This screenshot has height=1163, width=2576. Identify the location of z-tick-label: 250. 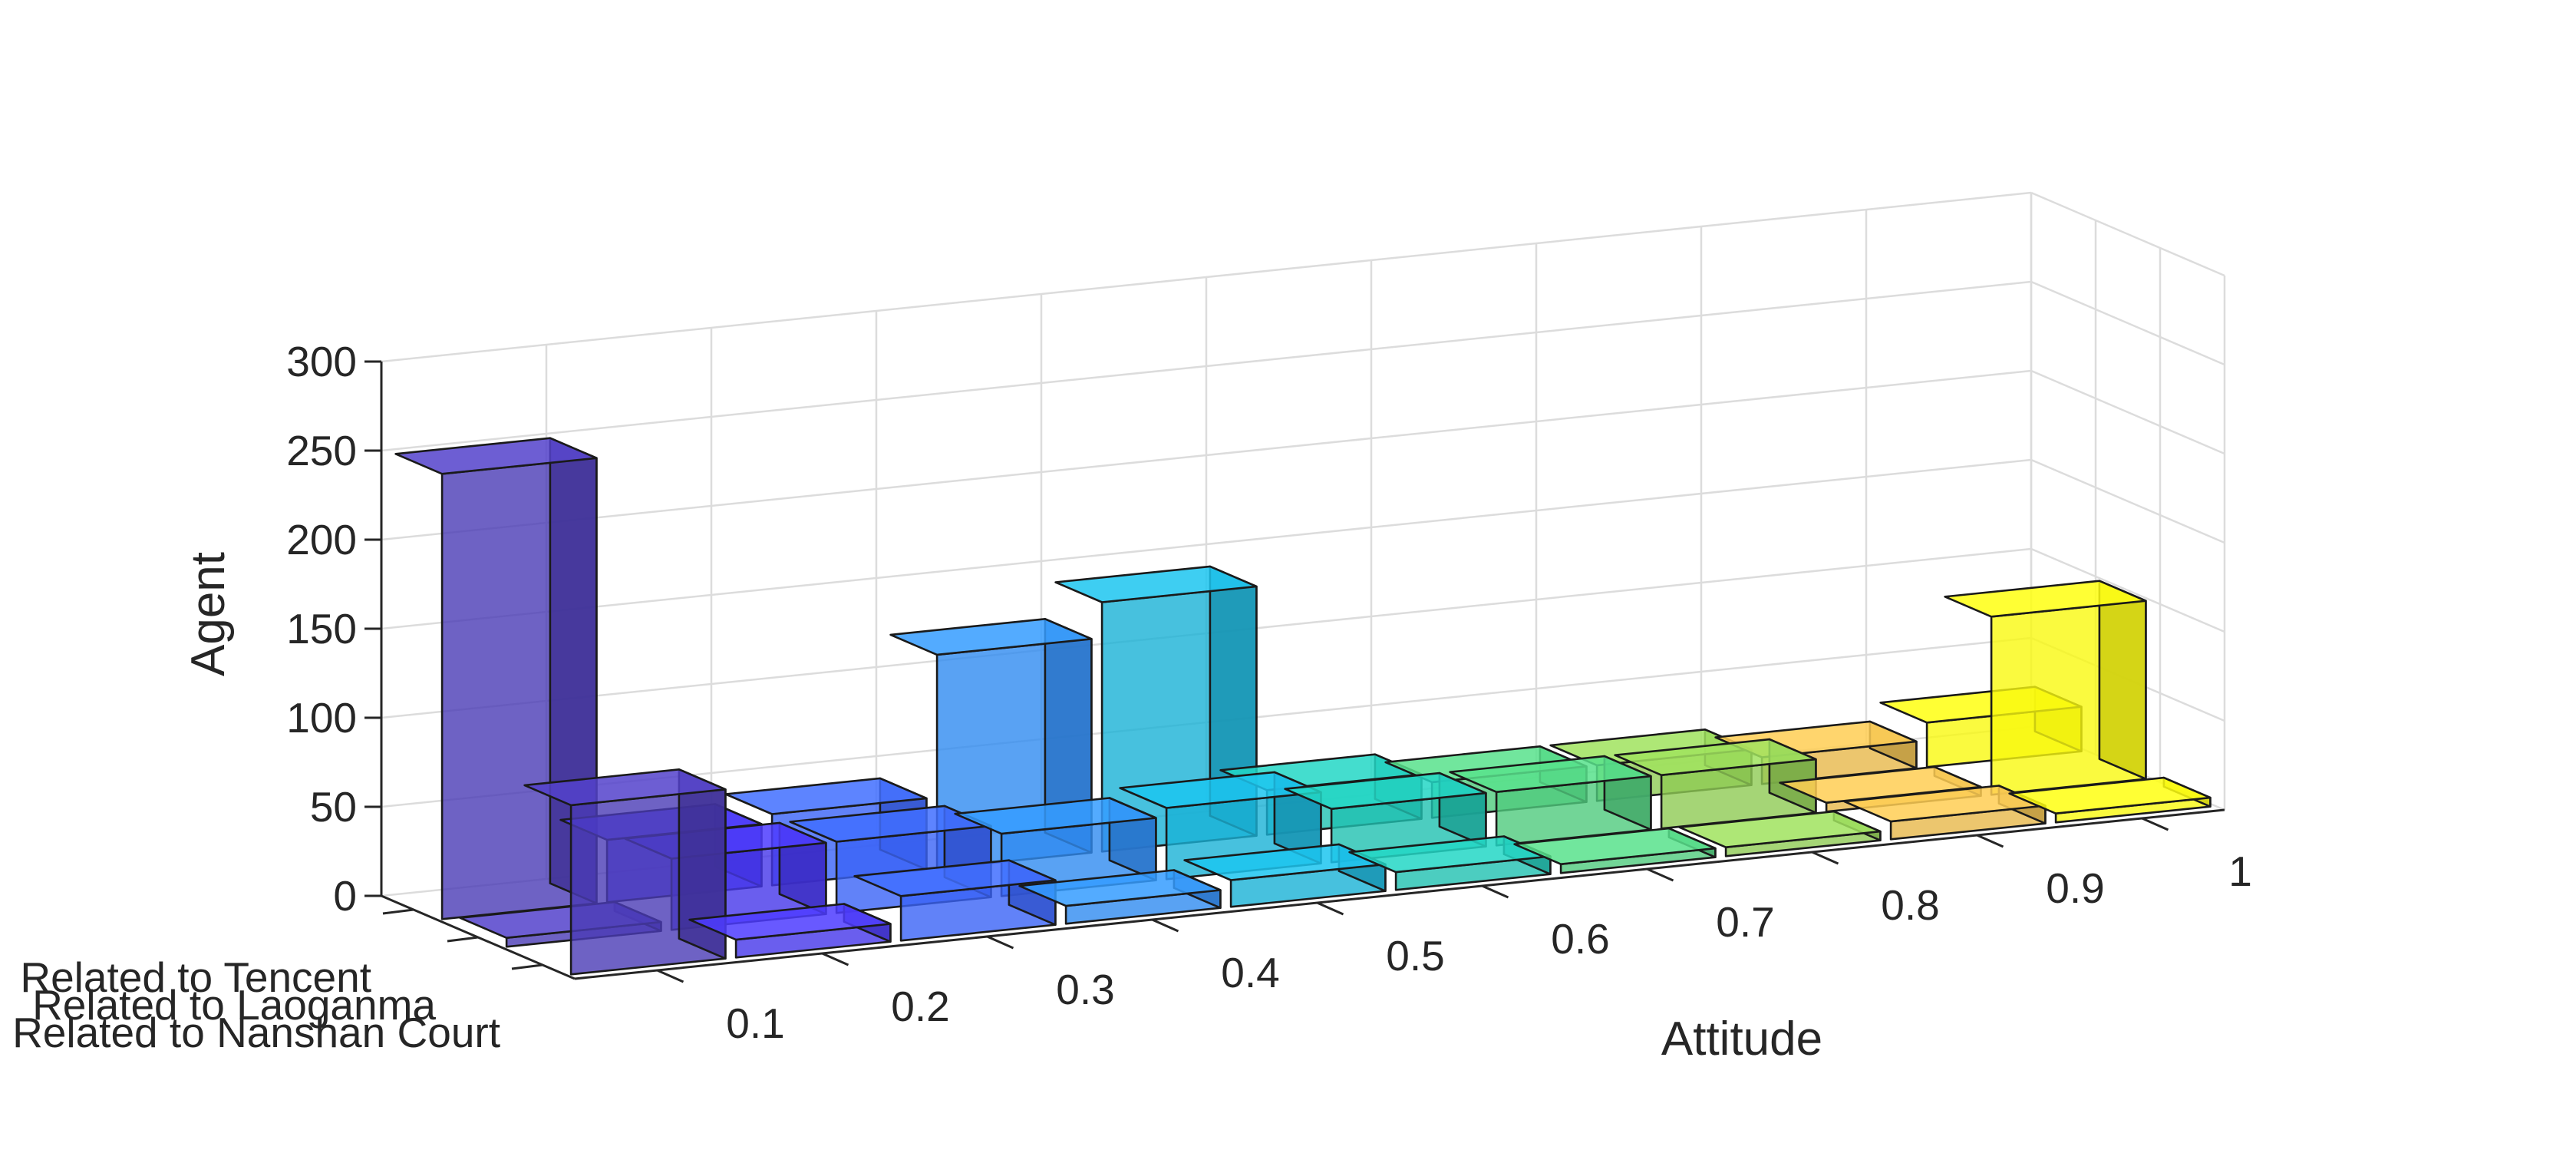
(321, 450).